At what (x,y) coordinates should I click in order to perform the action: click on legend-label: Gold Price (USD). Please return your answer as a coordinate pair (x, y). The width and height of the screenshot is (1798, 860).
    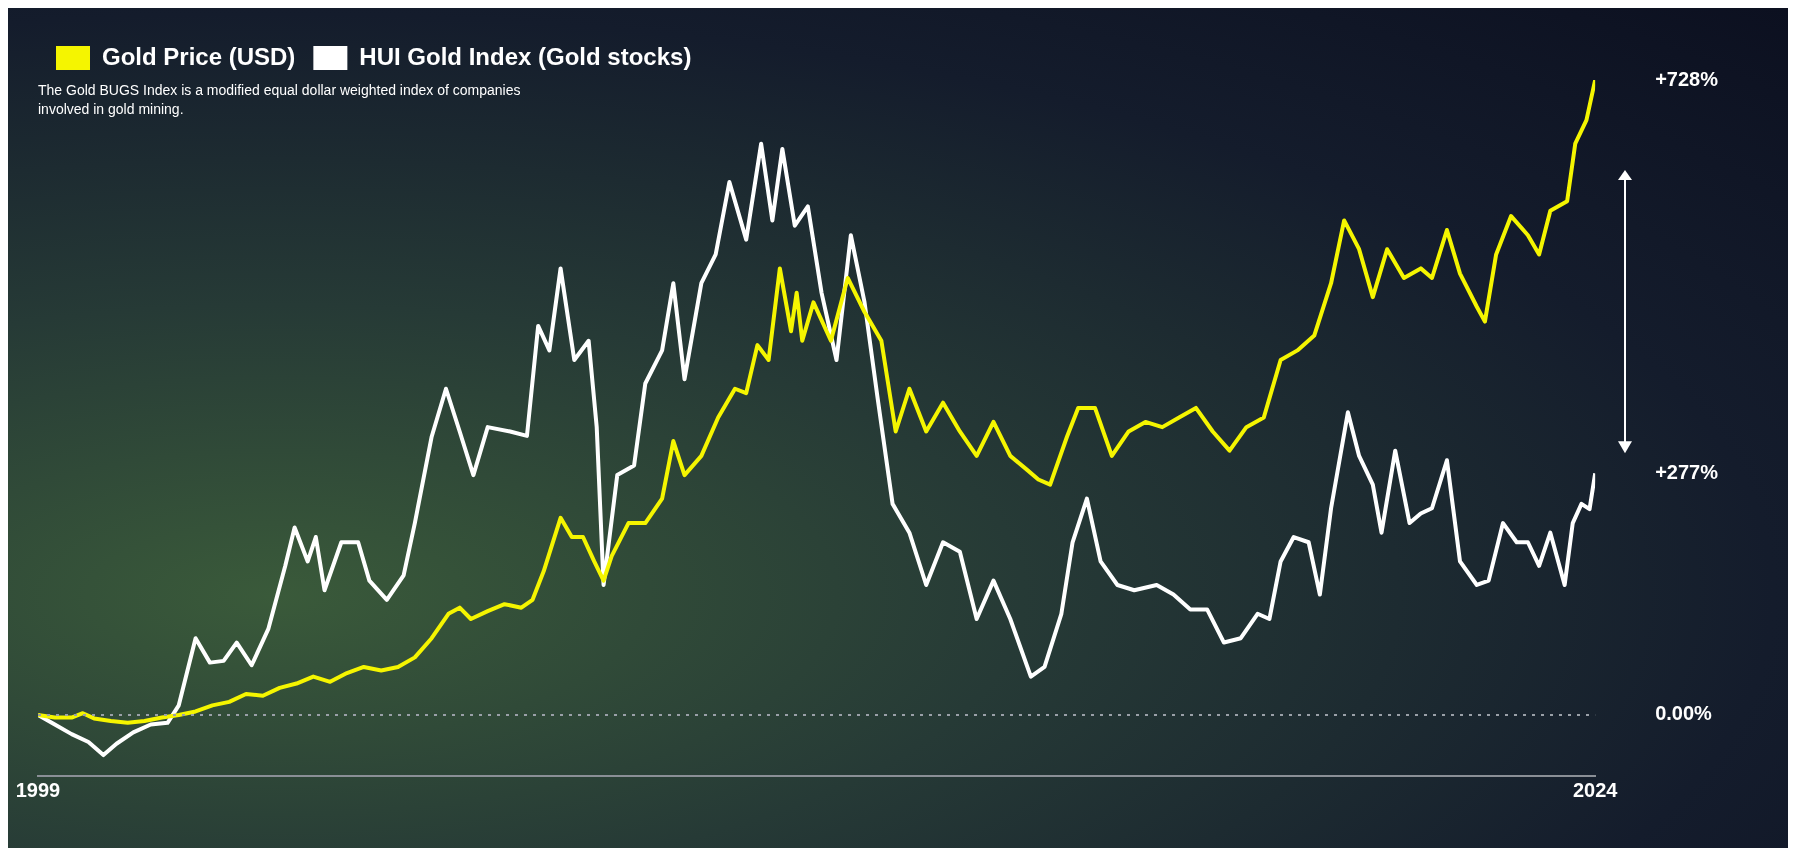
    Looking at the image, I should click on (199, 56).